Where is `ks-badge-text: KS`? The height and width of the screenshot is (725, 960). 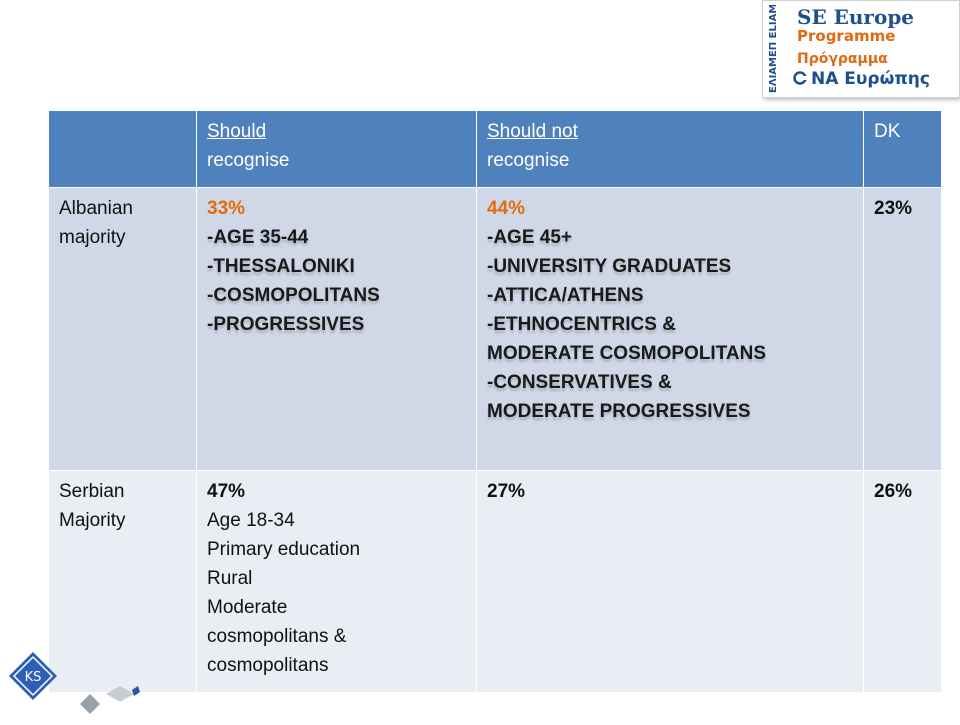
ks-badge-text: KS is located at coordinates (33, 677).